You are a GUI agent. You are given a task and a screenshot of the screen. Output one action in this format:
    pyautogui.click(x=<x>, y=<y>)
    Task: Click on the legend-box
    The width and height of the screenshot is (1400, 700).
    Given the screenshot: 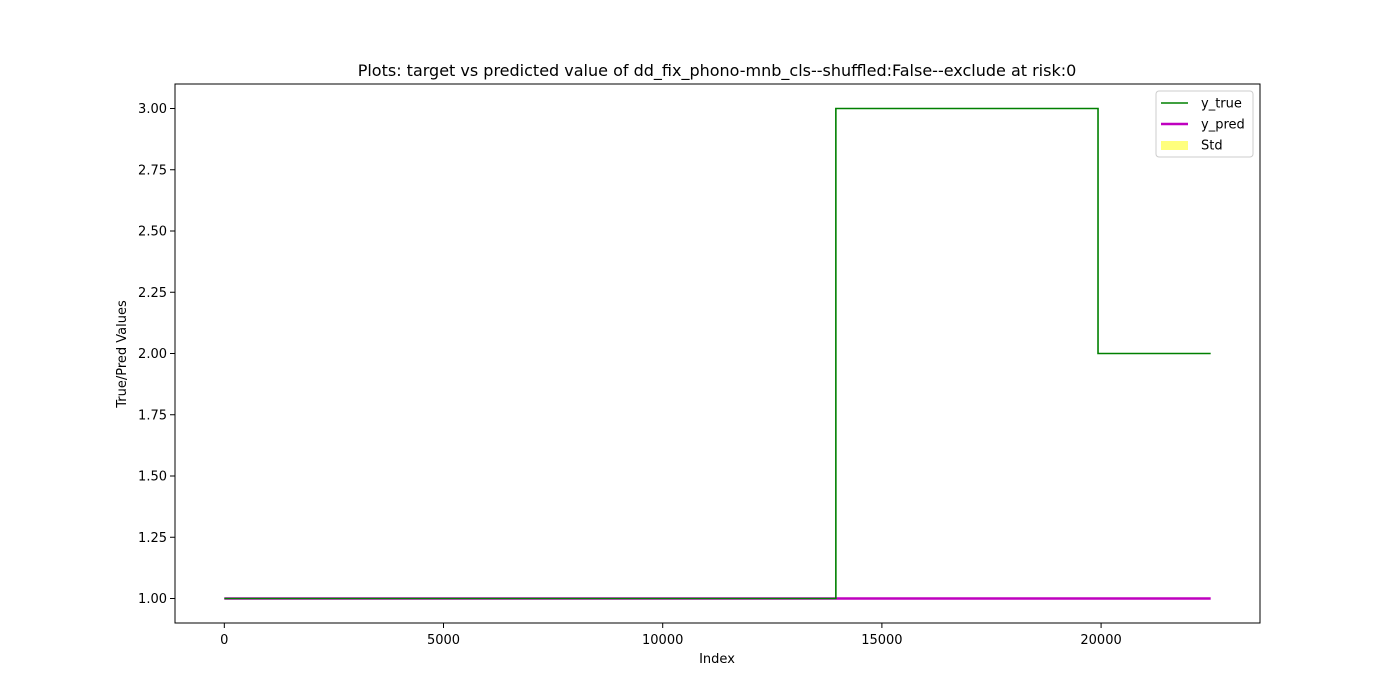 What is the action you would take?
    pyautogui.click(x=1204, y=124)
    